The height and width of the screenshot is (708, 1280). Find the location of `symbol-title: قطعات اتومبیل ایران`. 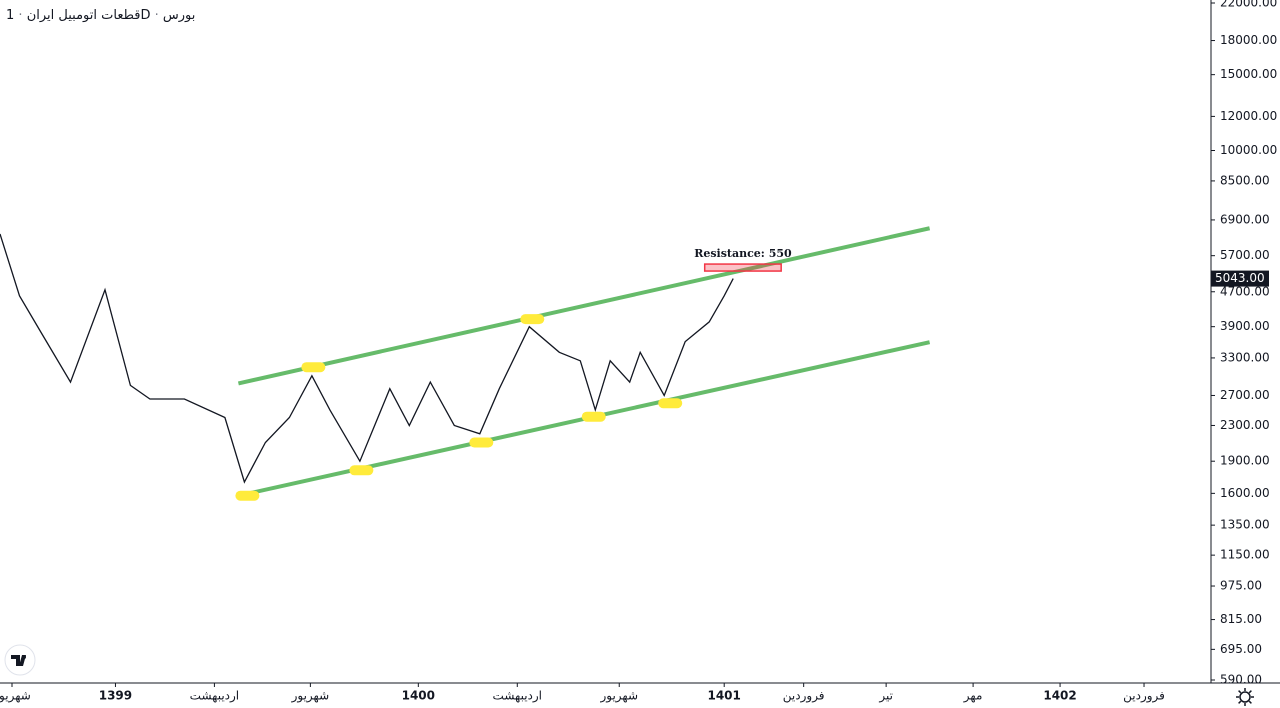

symbol-title: قطعات اتومبیل ایران is located at coordinates (84, 15).